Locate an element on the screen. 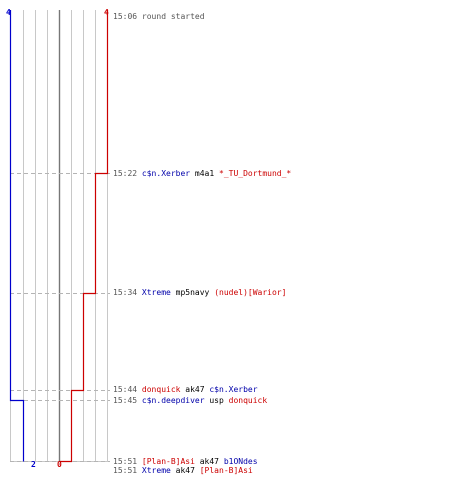  event-log-line: 15:45 c$n.deepdiver usp donquick is located at coordinates (190, 401).